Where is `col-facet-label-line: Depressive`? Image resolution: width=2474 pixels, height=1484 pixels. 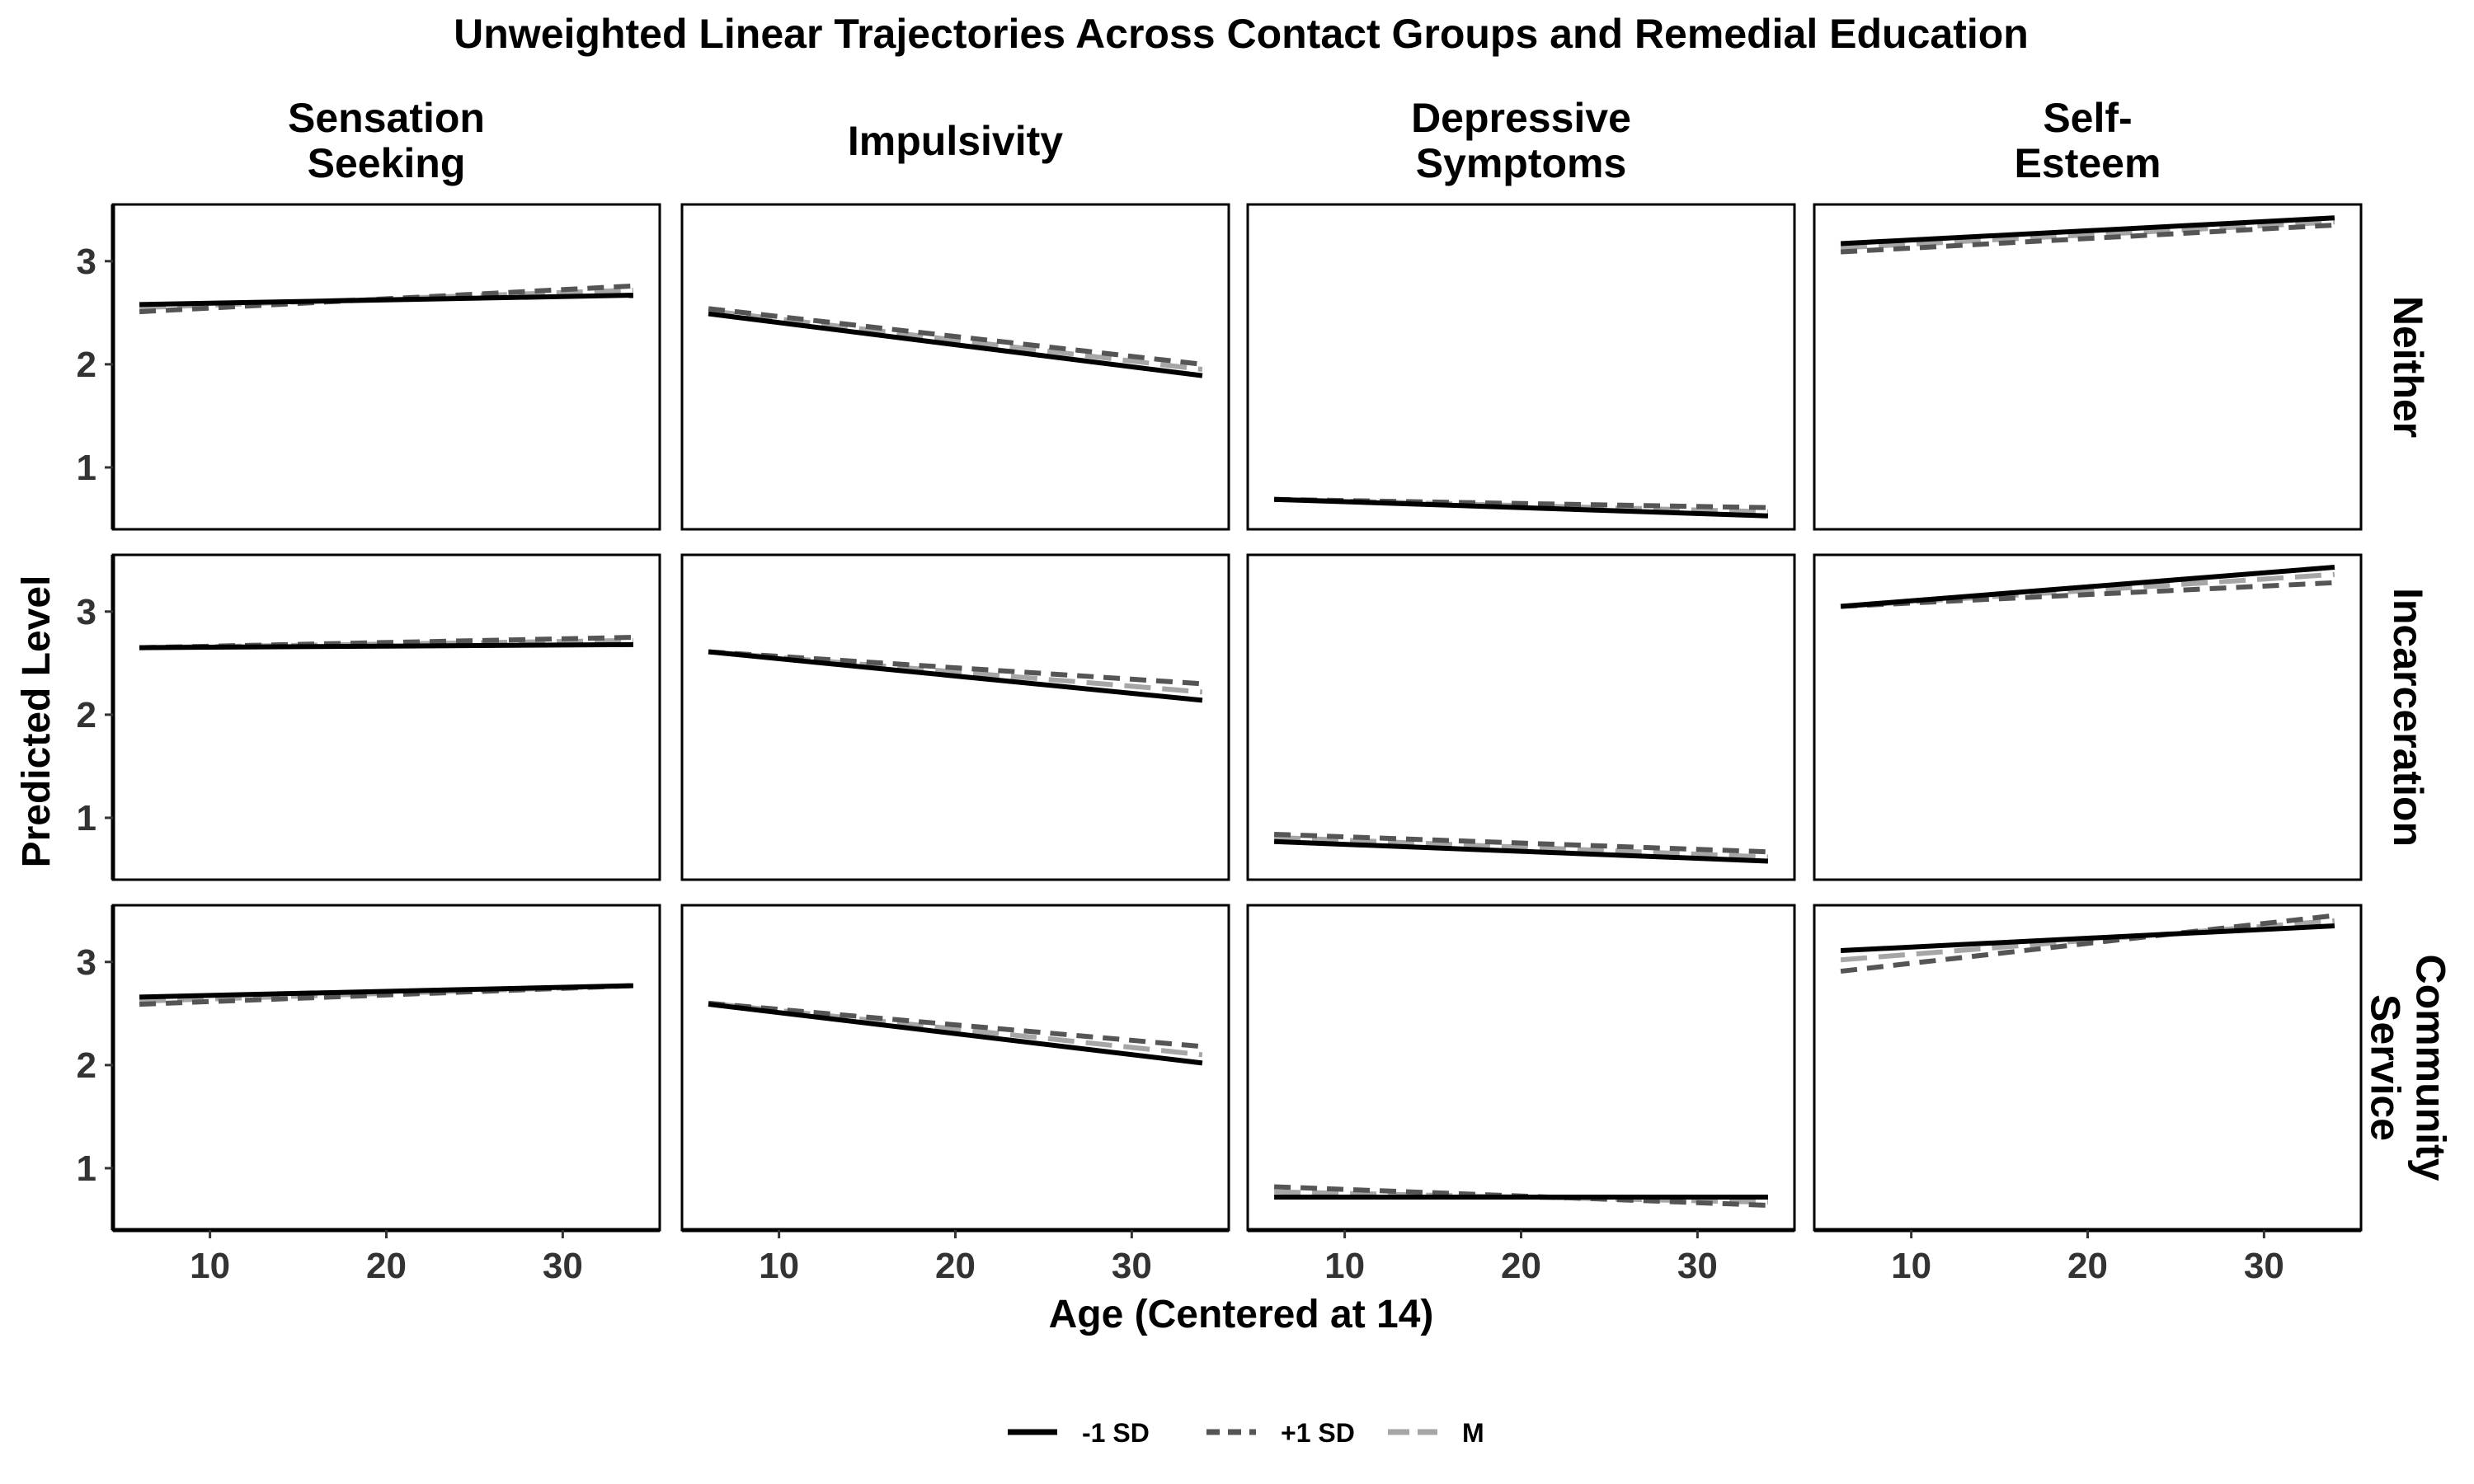
col-facet-label-line: Depressive is located at coordinates (1521, 118).